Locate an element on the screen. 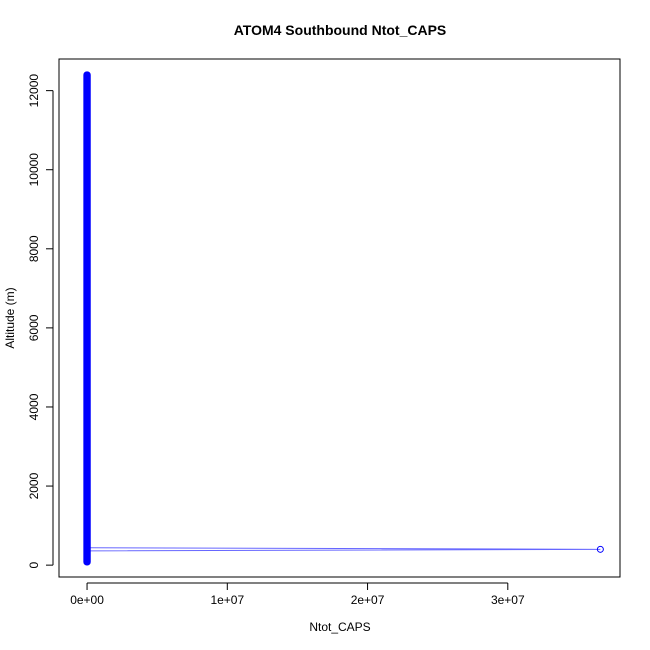 The height and width of the screenshot is (650, 650). x-tick-label: 2e+07 is located at coordinates (368, 600).